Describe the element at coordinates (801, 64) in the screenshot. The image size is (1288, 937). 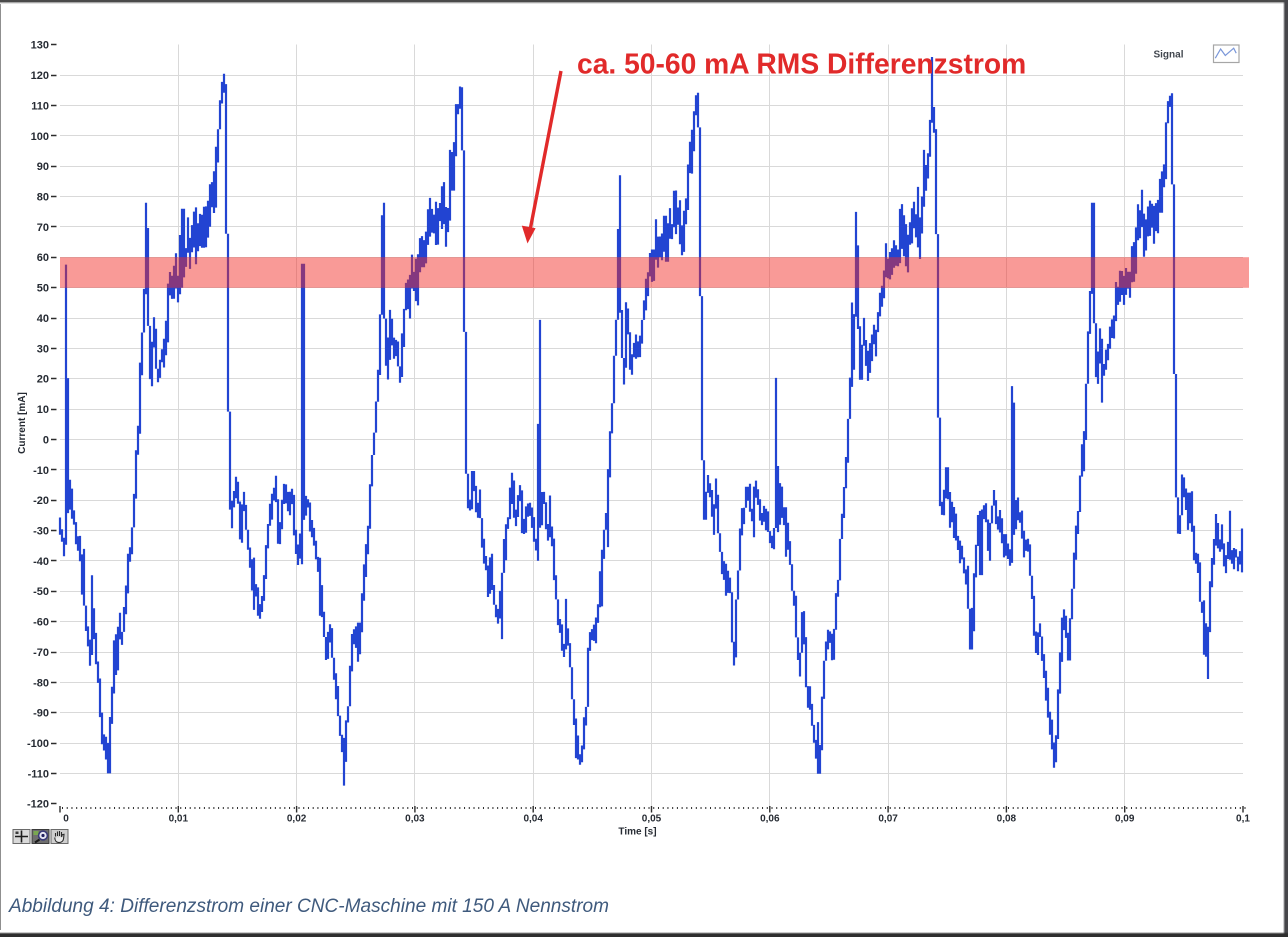
I see `svg-text:ca. 50-60 mA RMS Differenzstro: ca. 50-60 mA RMS Differenzstrom` at that location.